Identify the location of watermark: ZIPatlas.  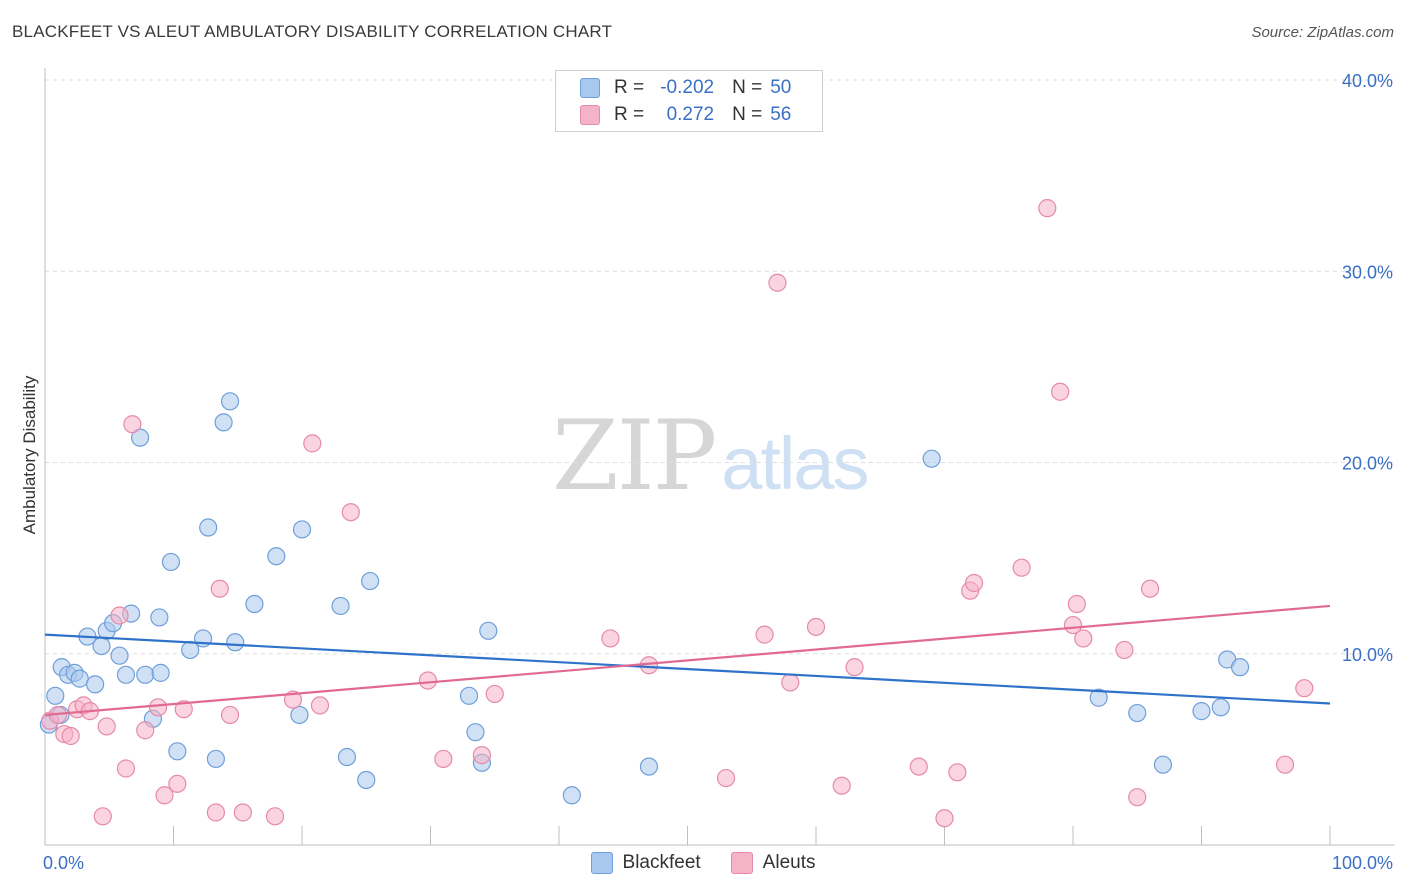
(711, 456).